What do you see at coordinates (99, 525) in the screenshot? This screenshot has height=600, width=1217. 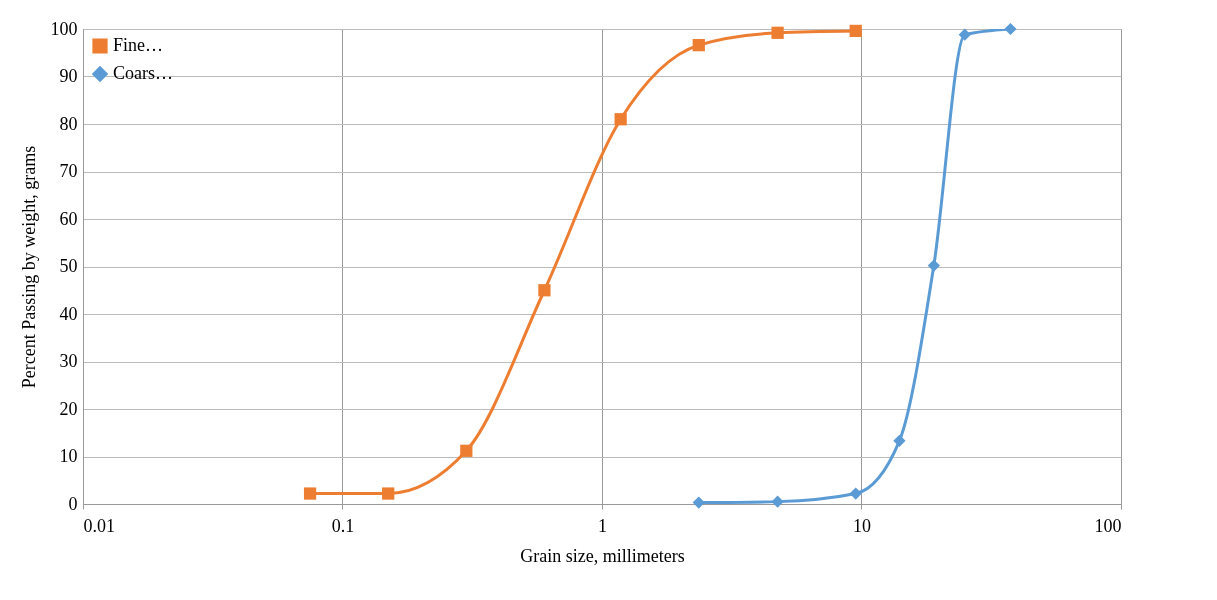 I see `x-tick-label: 0.01` at bounding box center [99, 525].